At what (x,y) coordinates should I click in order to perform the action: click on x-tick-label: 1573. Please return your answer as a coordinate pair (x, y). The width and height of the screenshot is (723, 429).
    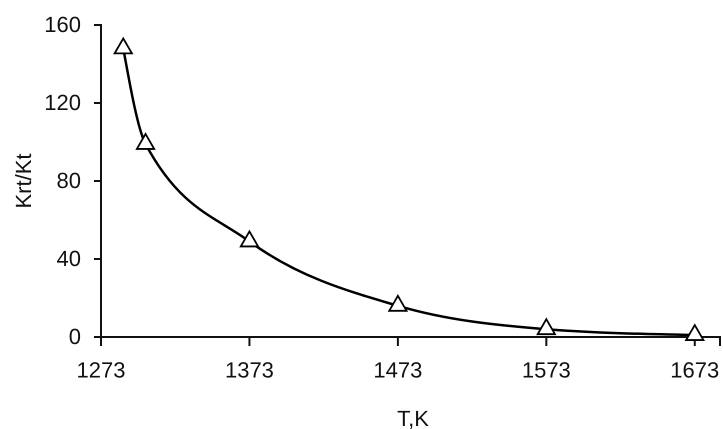
    Looking at the image, I should click on (546, 370).